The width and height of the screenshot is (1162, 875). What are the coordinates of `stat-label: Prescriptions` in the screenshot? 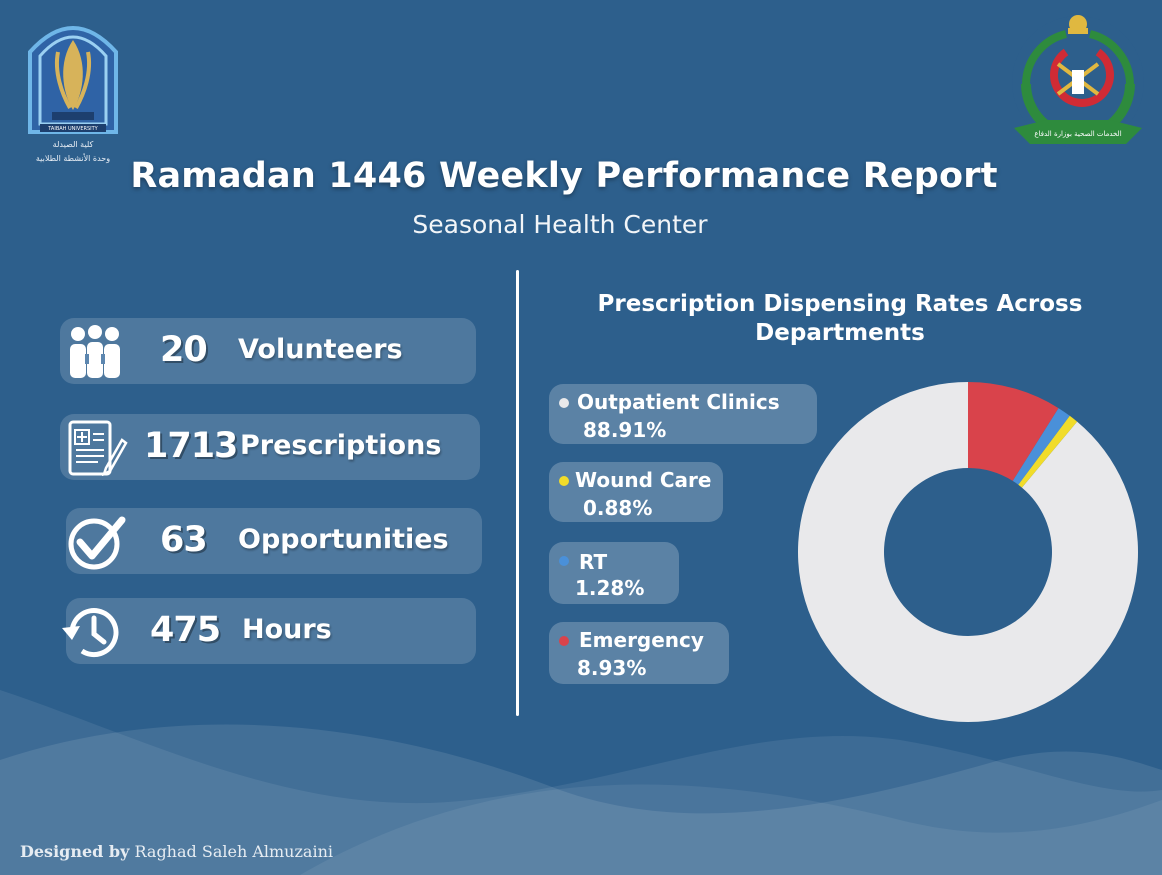 It's located at (341, 445).